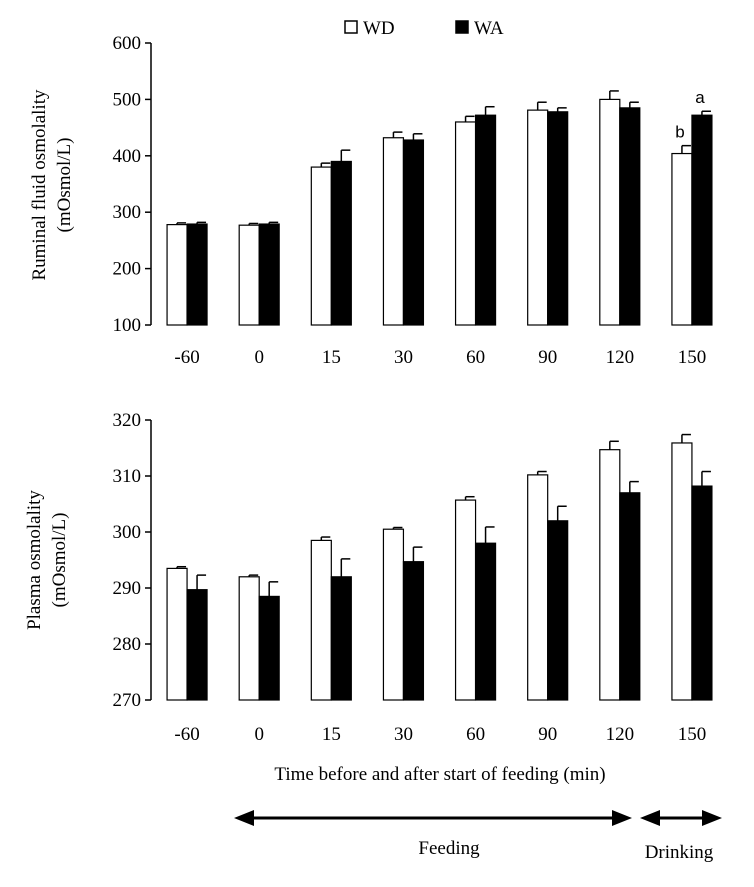 Image resolution: width=754 pixels, height=887 pixels. Describe the element at coordinates (403, 357) in the screenshot. I see `ruminal-x-tick-label: 30` at that location.